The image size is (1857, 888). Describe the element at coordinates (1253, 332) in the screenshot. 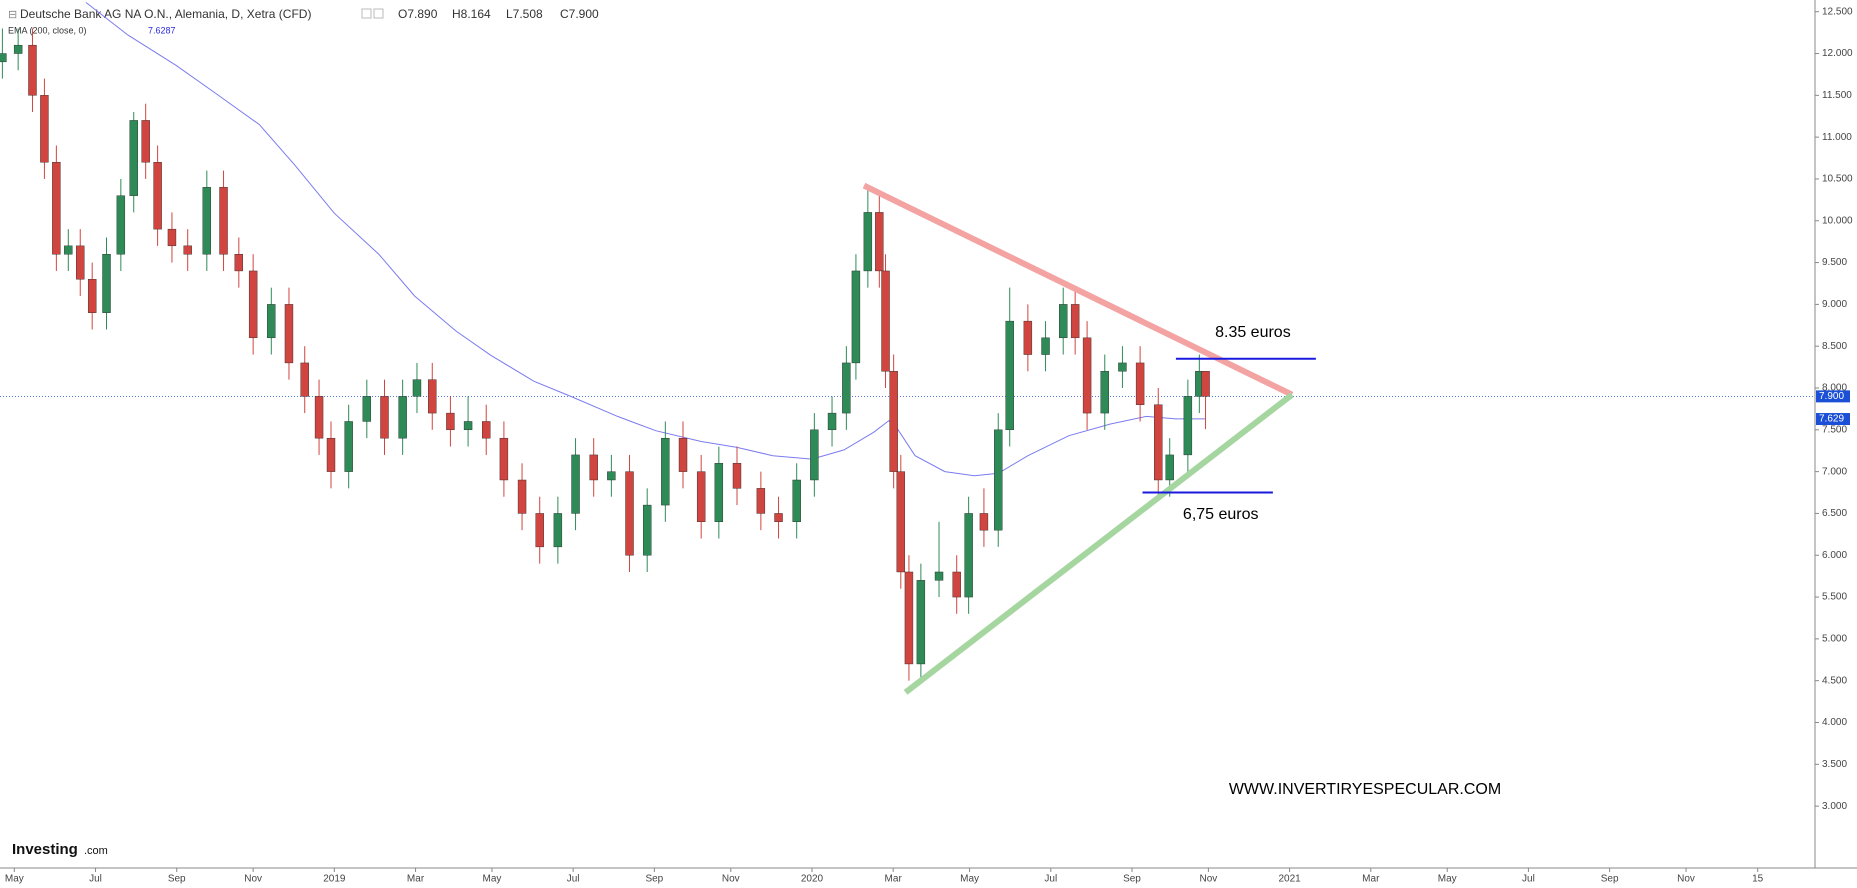

I see `level-label: 8.35 euros` at that location.